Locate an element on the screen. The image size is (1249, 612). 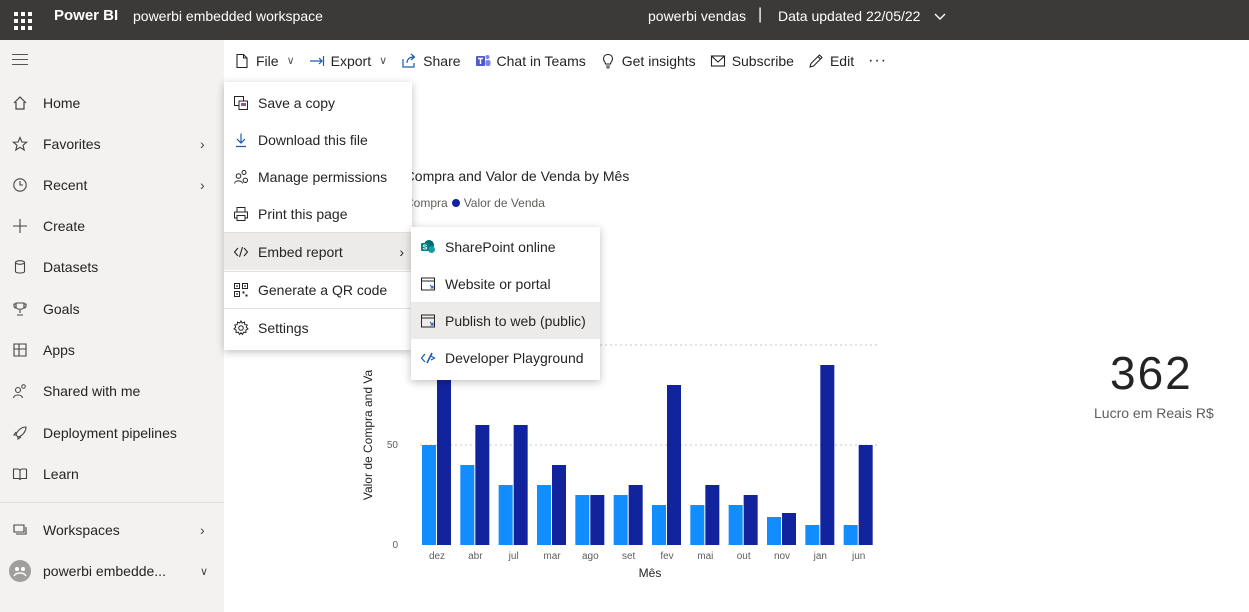
book-icon is located at coordinates (20, 474).